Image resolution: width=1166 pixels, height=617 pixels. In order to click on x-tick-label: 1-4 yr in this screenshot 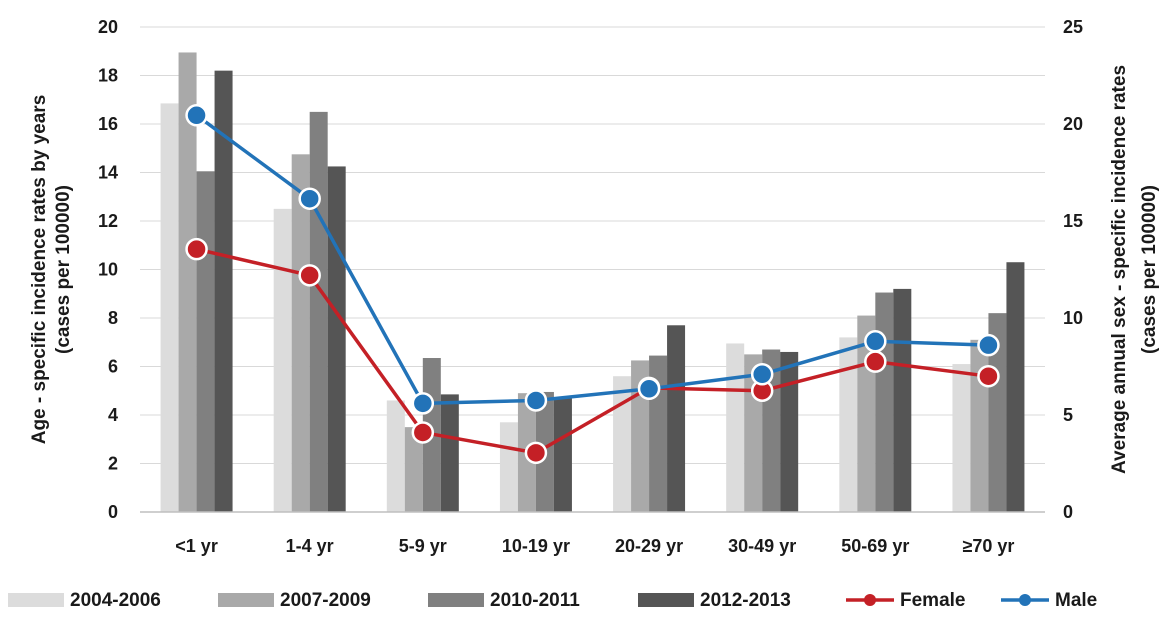, I will do `click(310, 546)`.